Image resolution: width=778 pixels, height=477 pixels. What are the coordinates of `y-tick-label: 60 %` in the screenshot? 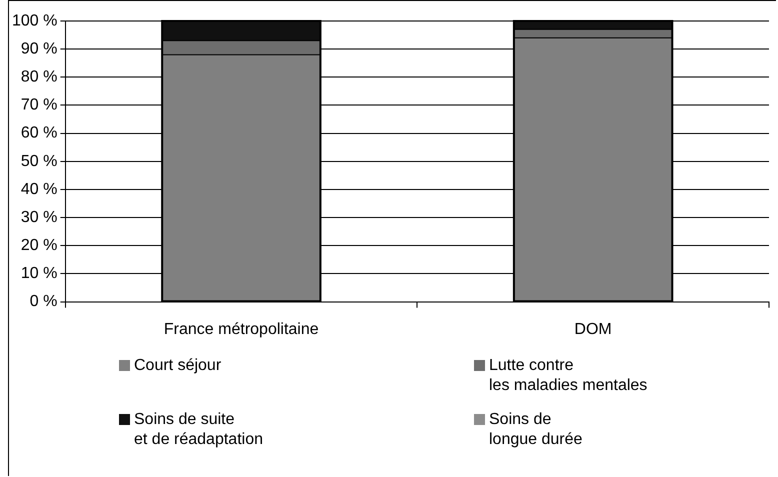 It's located at (39, 133).